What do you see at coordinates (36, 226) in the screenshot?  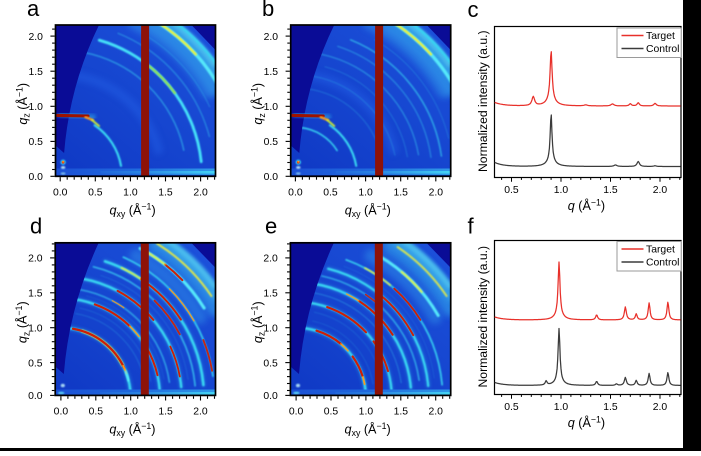 I see `svg-text: d` at bounding box center [36, 226].